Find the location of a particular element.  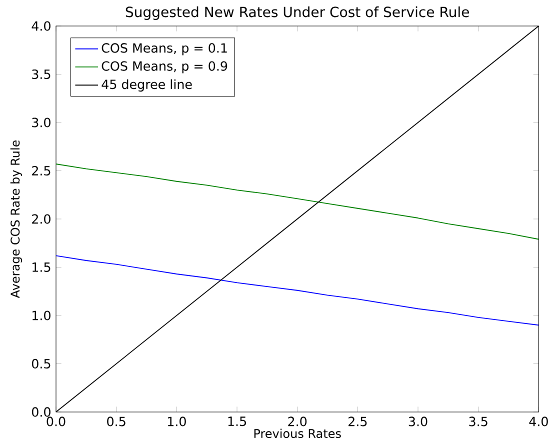

x-tick-label: 2.5 is located at coordinates (357, 421).